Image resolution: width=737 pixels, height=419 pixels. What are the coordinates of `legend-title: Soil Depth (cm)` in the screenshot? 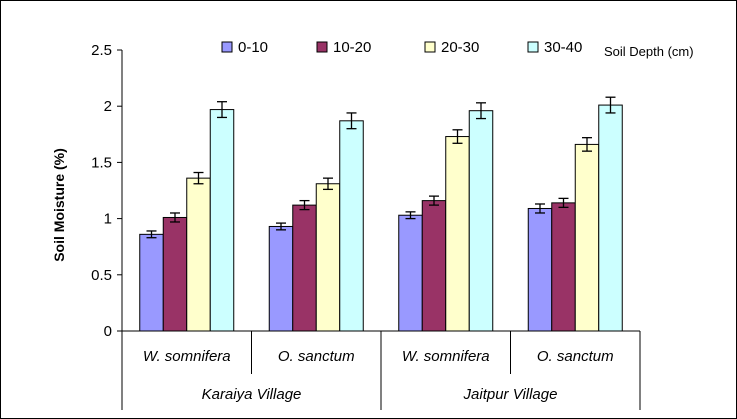 It's located at (649, 51).